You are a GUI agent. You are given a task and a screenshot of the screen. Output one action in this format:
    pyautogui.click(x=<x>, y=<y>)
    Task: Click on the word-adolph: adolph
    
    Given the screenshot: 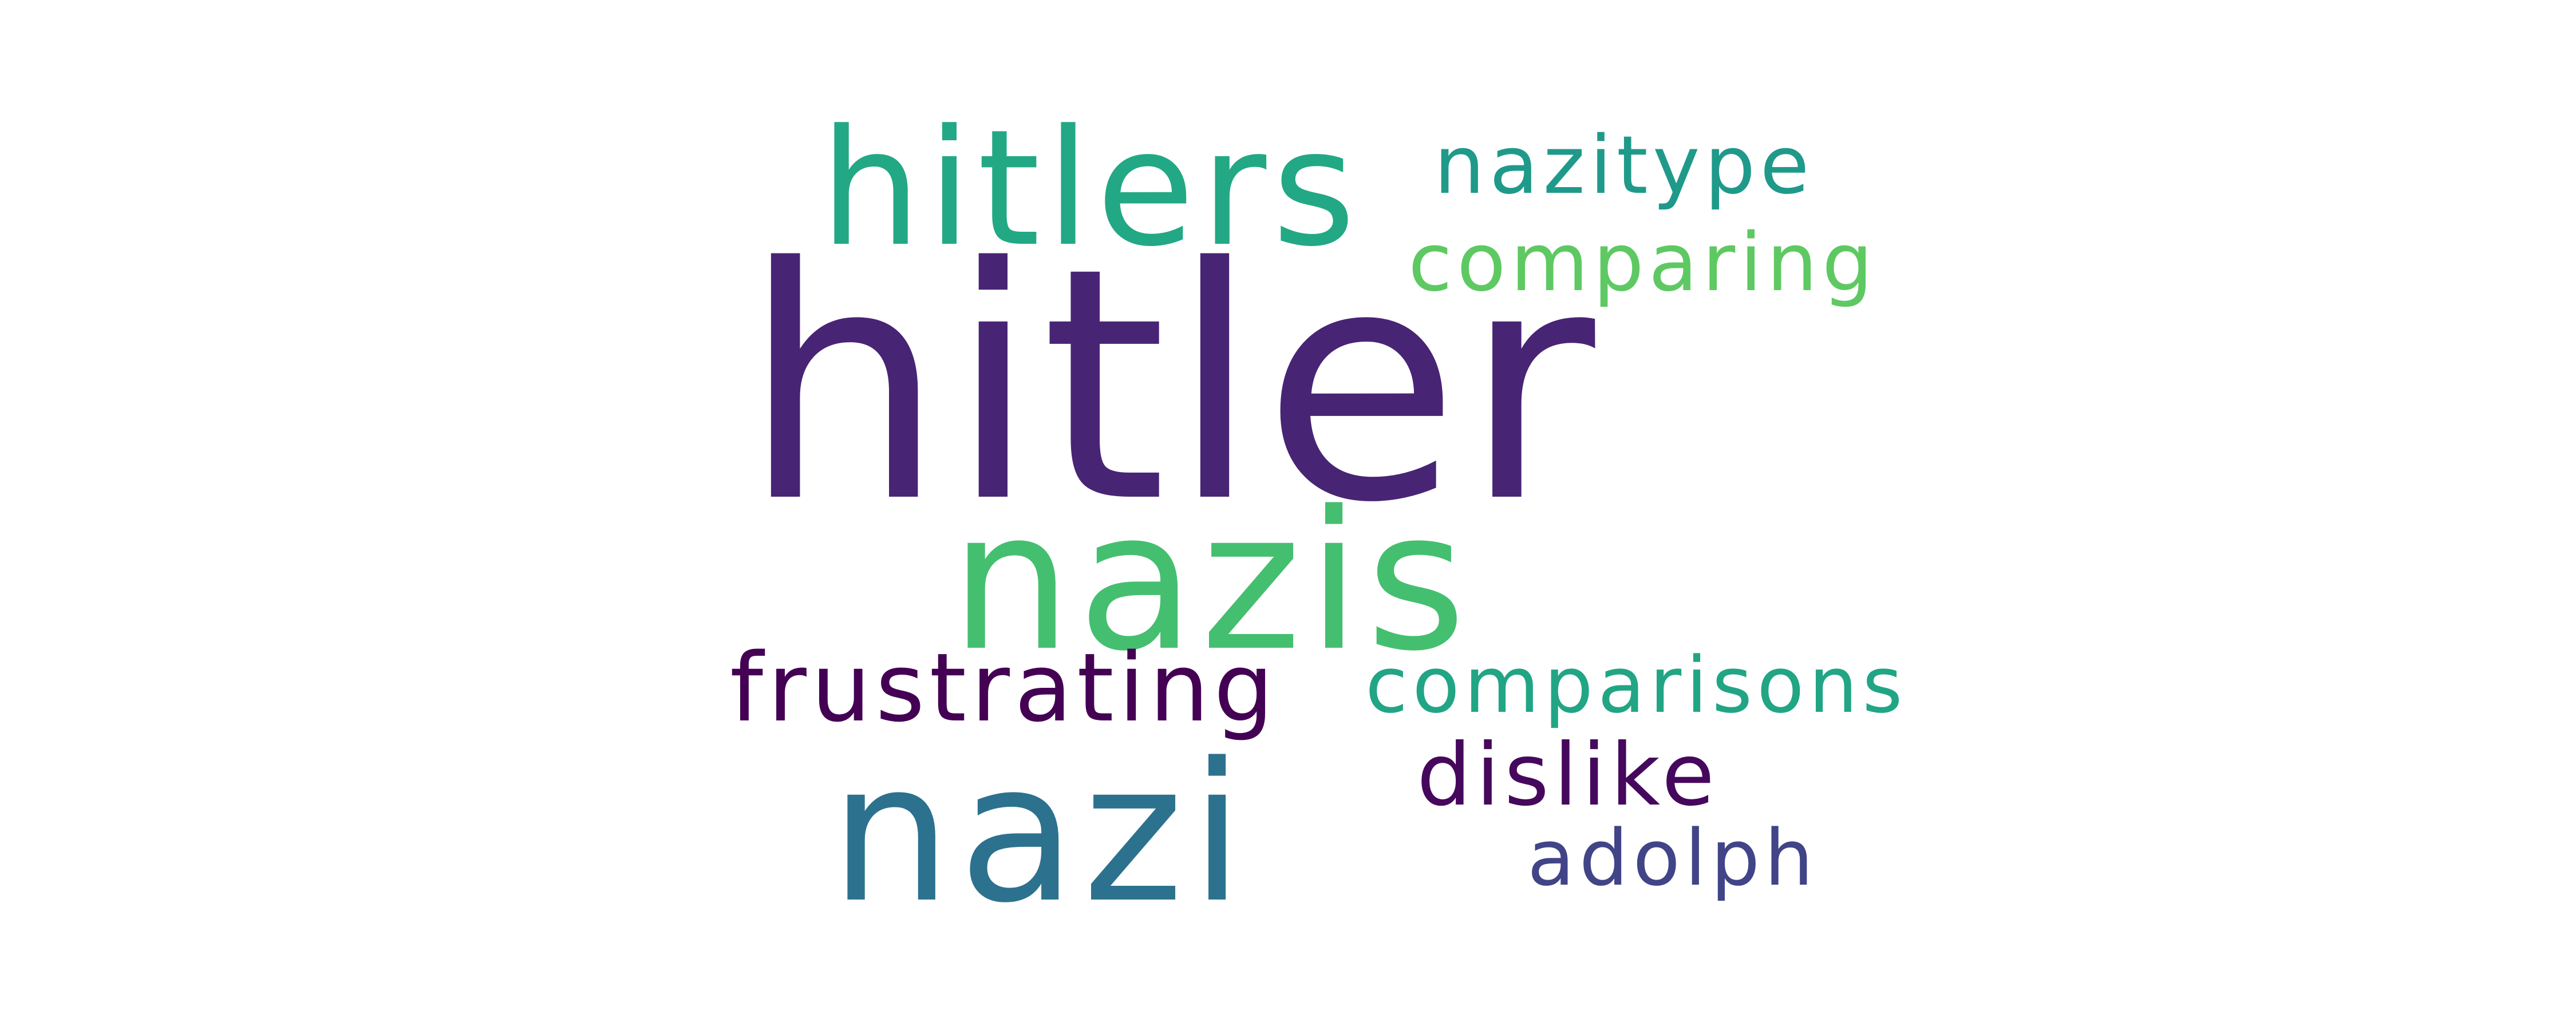 What is the action you would take?
    pyautogui.click(x=1672, y=858)
    